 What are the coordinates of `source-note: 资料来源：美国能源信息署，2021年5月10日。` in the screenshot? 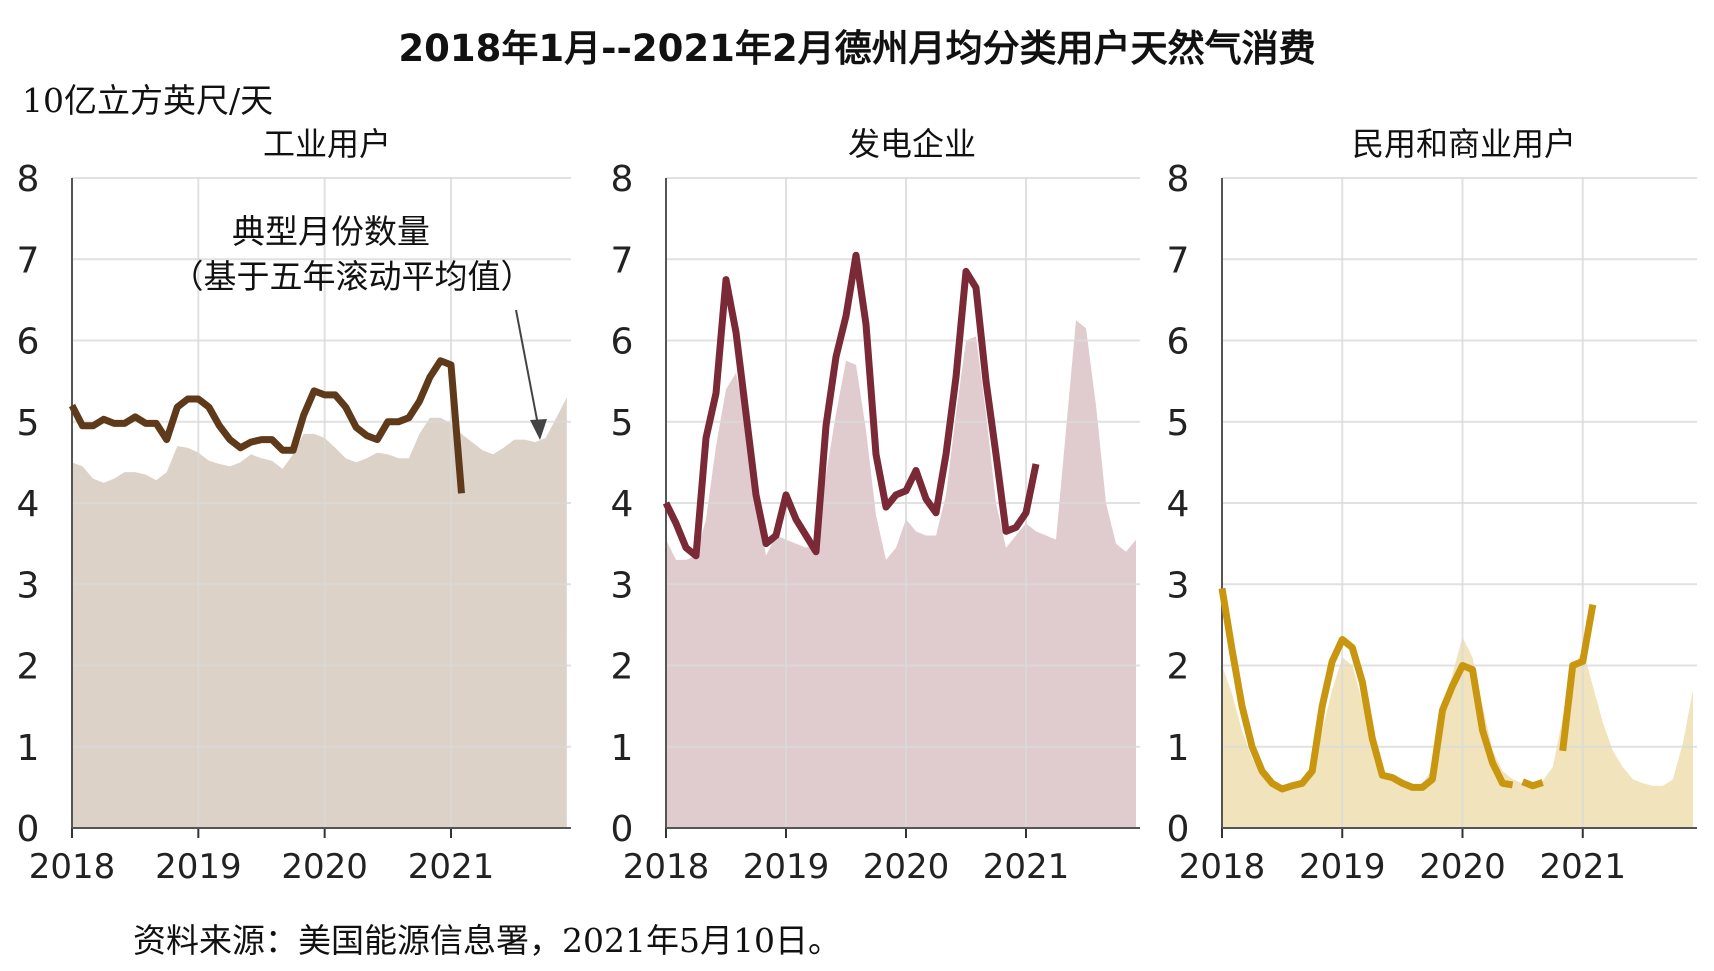 It's located at (487, 940).